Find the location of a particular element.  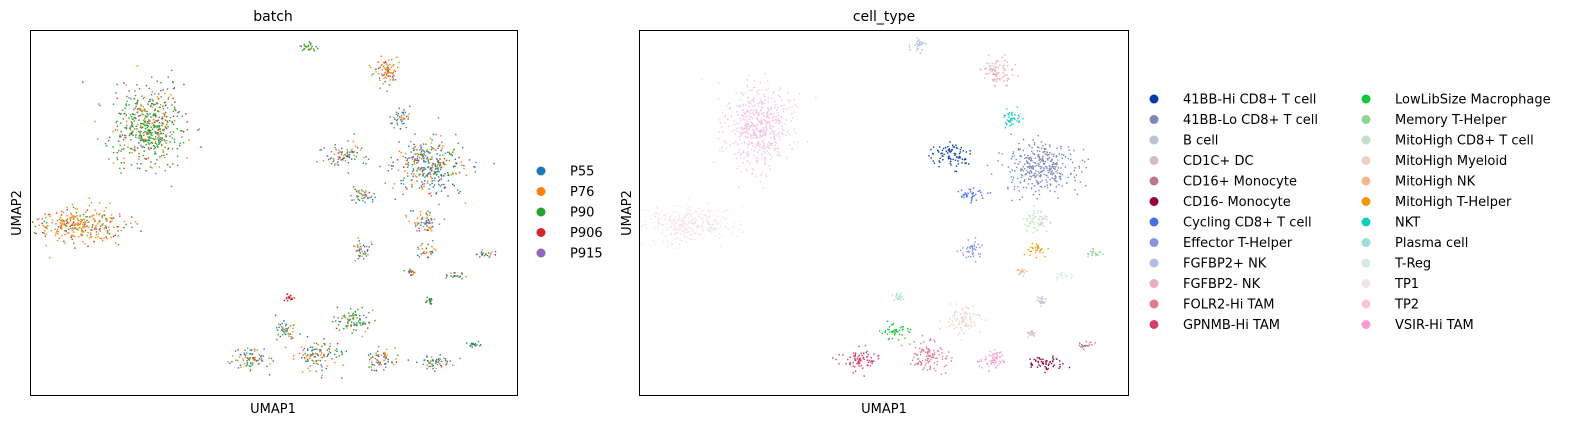

chart-title-batch: batch is located at coordinates (273, 17).